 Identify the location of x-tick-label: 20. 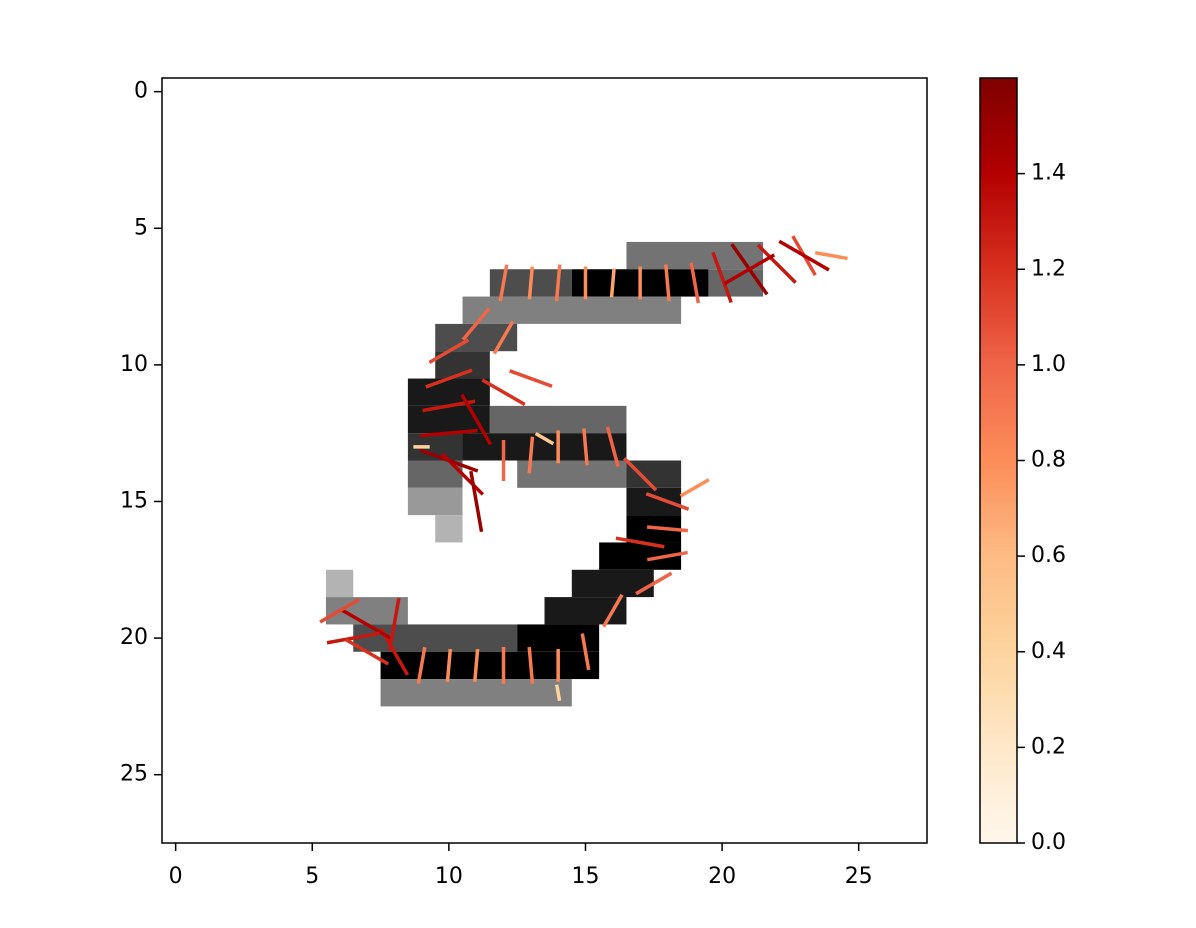
(722, 876).